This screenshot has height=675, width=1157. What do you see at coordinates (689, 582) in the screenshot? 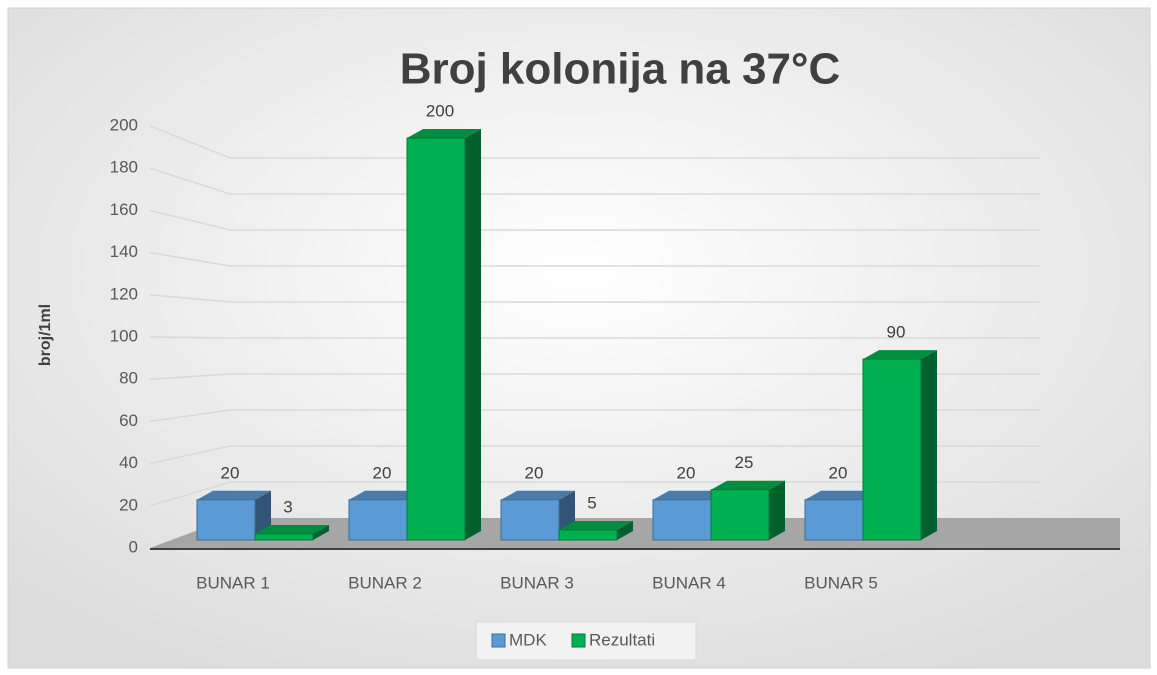
I see `x-tick-label: BUNAR 4` at bounding box center [689, 582].